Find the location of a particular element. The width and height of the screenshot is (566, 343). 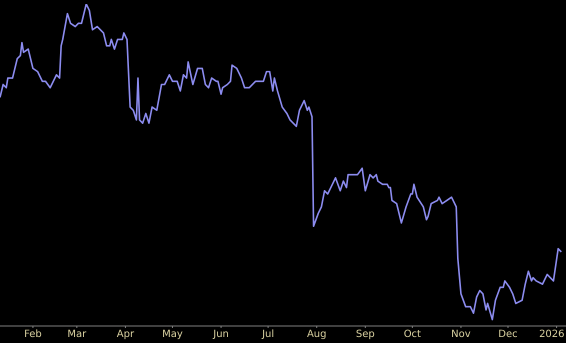

x-tick-label: Oct is located at coordinates (413, 334).